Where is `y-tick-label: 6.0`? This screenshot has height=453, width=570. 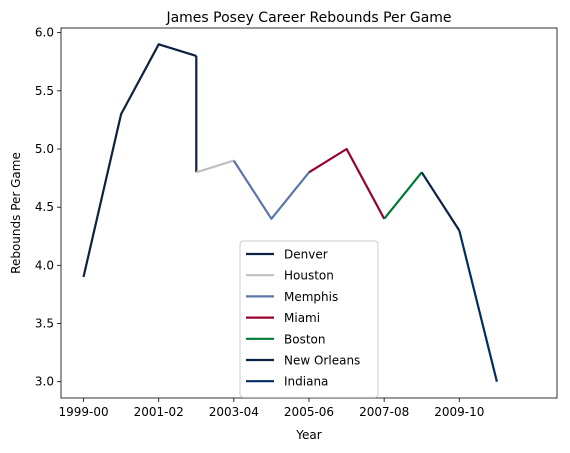 y-tick-label: 6.0 is located at coordinates (44, 33).